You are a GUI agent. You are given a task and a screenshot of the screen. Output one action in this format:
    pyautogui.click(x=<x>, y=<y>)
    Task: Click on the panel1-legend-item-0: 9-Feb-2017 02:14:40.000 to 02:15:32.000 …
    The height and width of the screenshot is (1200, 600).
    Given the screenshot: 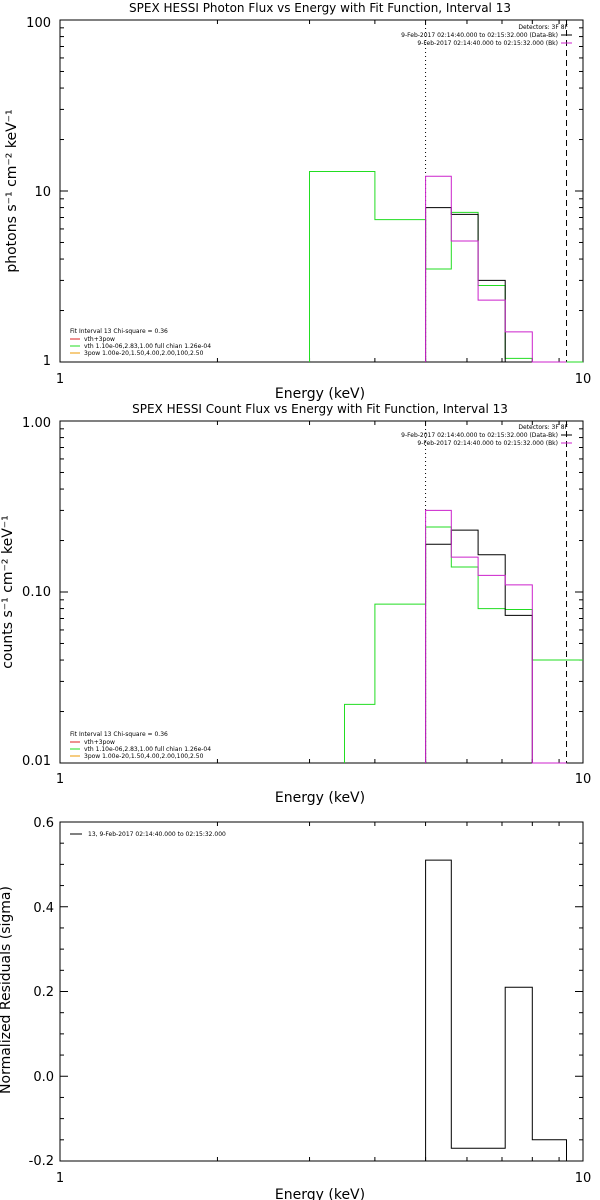 What is the action you would take?
    pyautogui.click(x=479, y=35)
    